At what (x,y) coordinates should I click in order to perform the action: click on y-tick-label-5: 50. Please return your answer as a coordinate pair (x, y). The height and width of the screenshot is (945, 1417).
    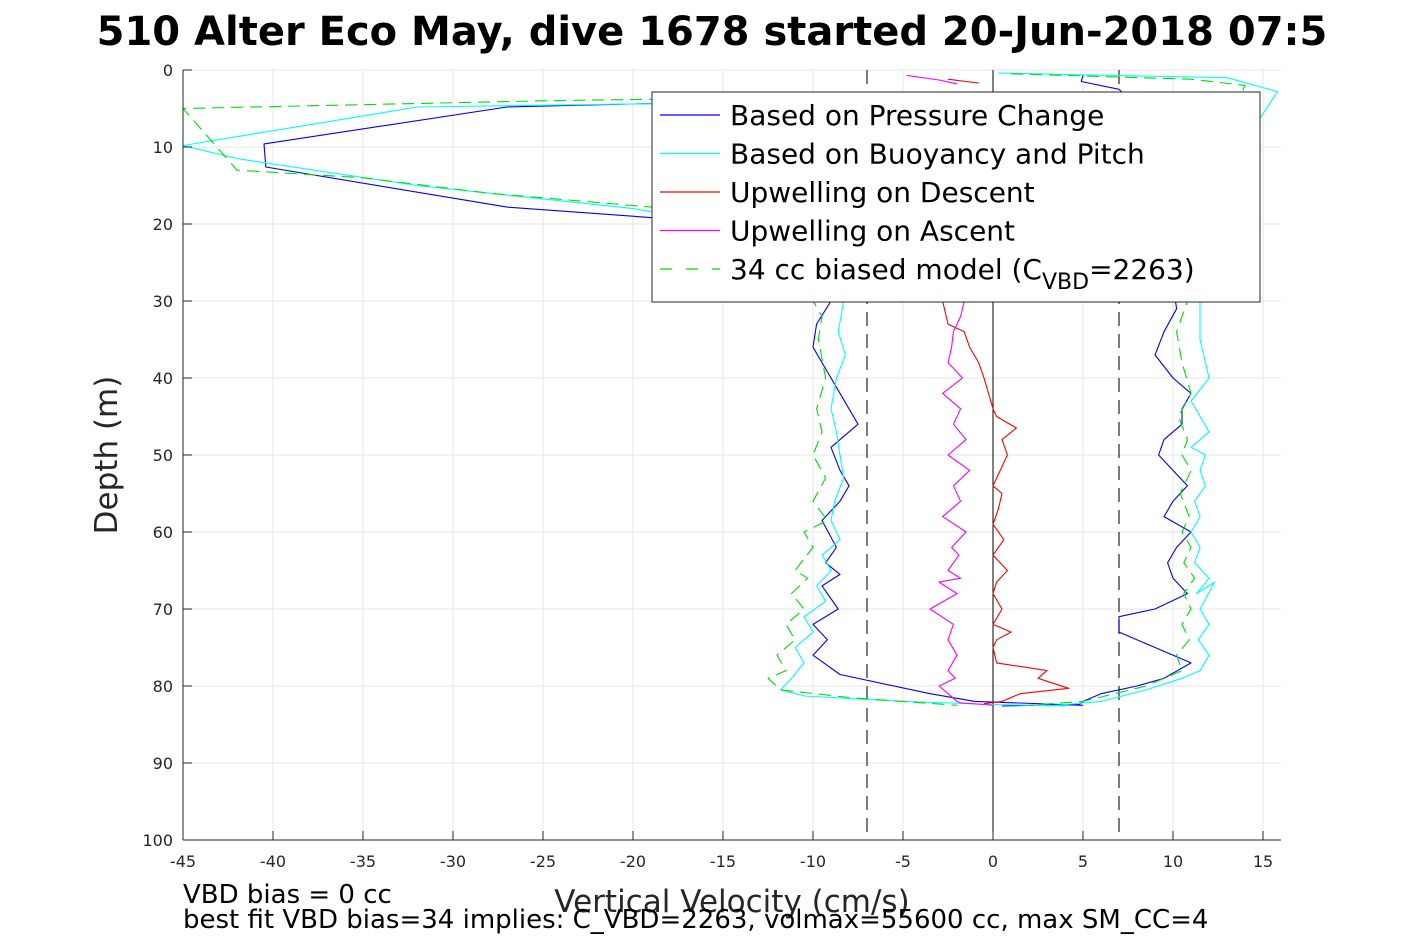
    Looking at the image, I should click on (163, 455).